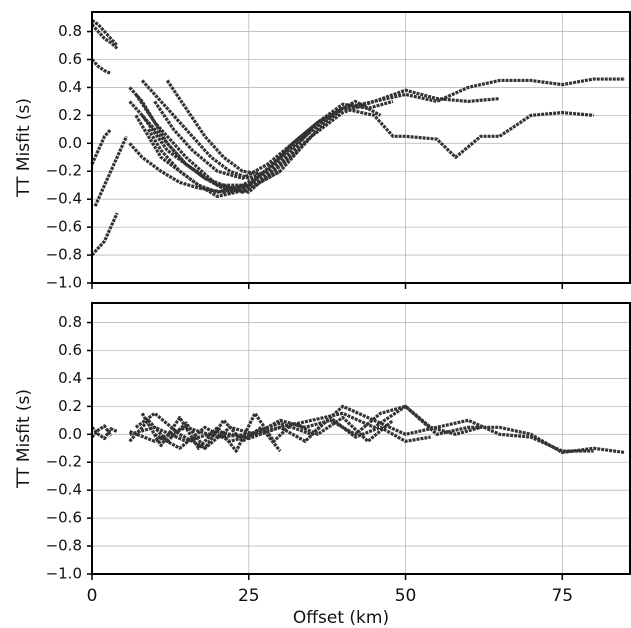 The image size is (631, 628). Describe the element at coordinates (562, 596) in the screenshot. I see `x-tick-label: 75` at that location.